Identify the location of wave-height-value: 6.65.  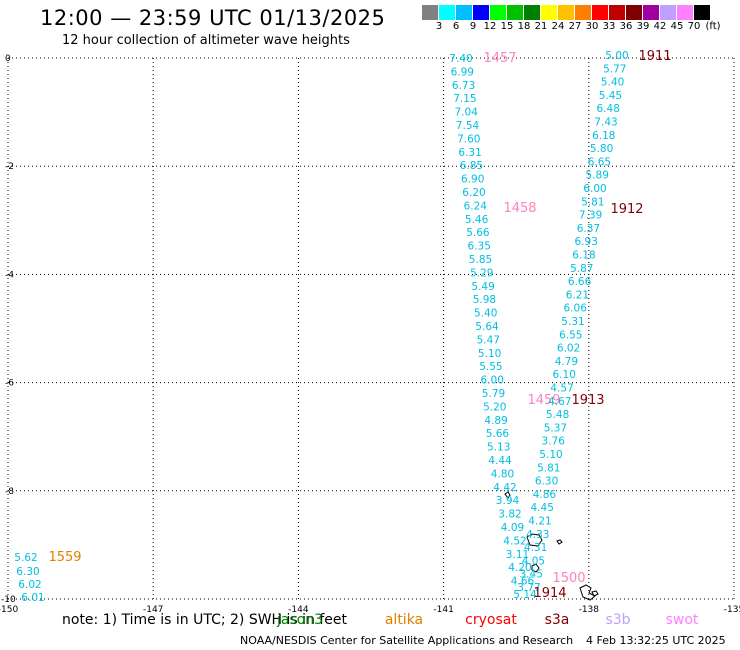
(599, 162).